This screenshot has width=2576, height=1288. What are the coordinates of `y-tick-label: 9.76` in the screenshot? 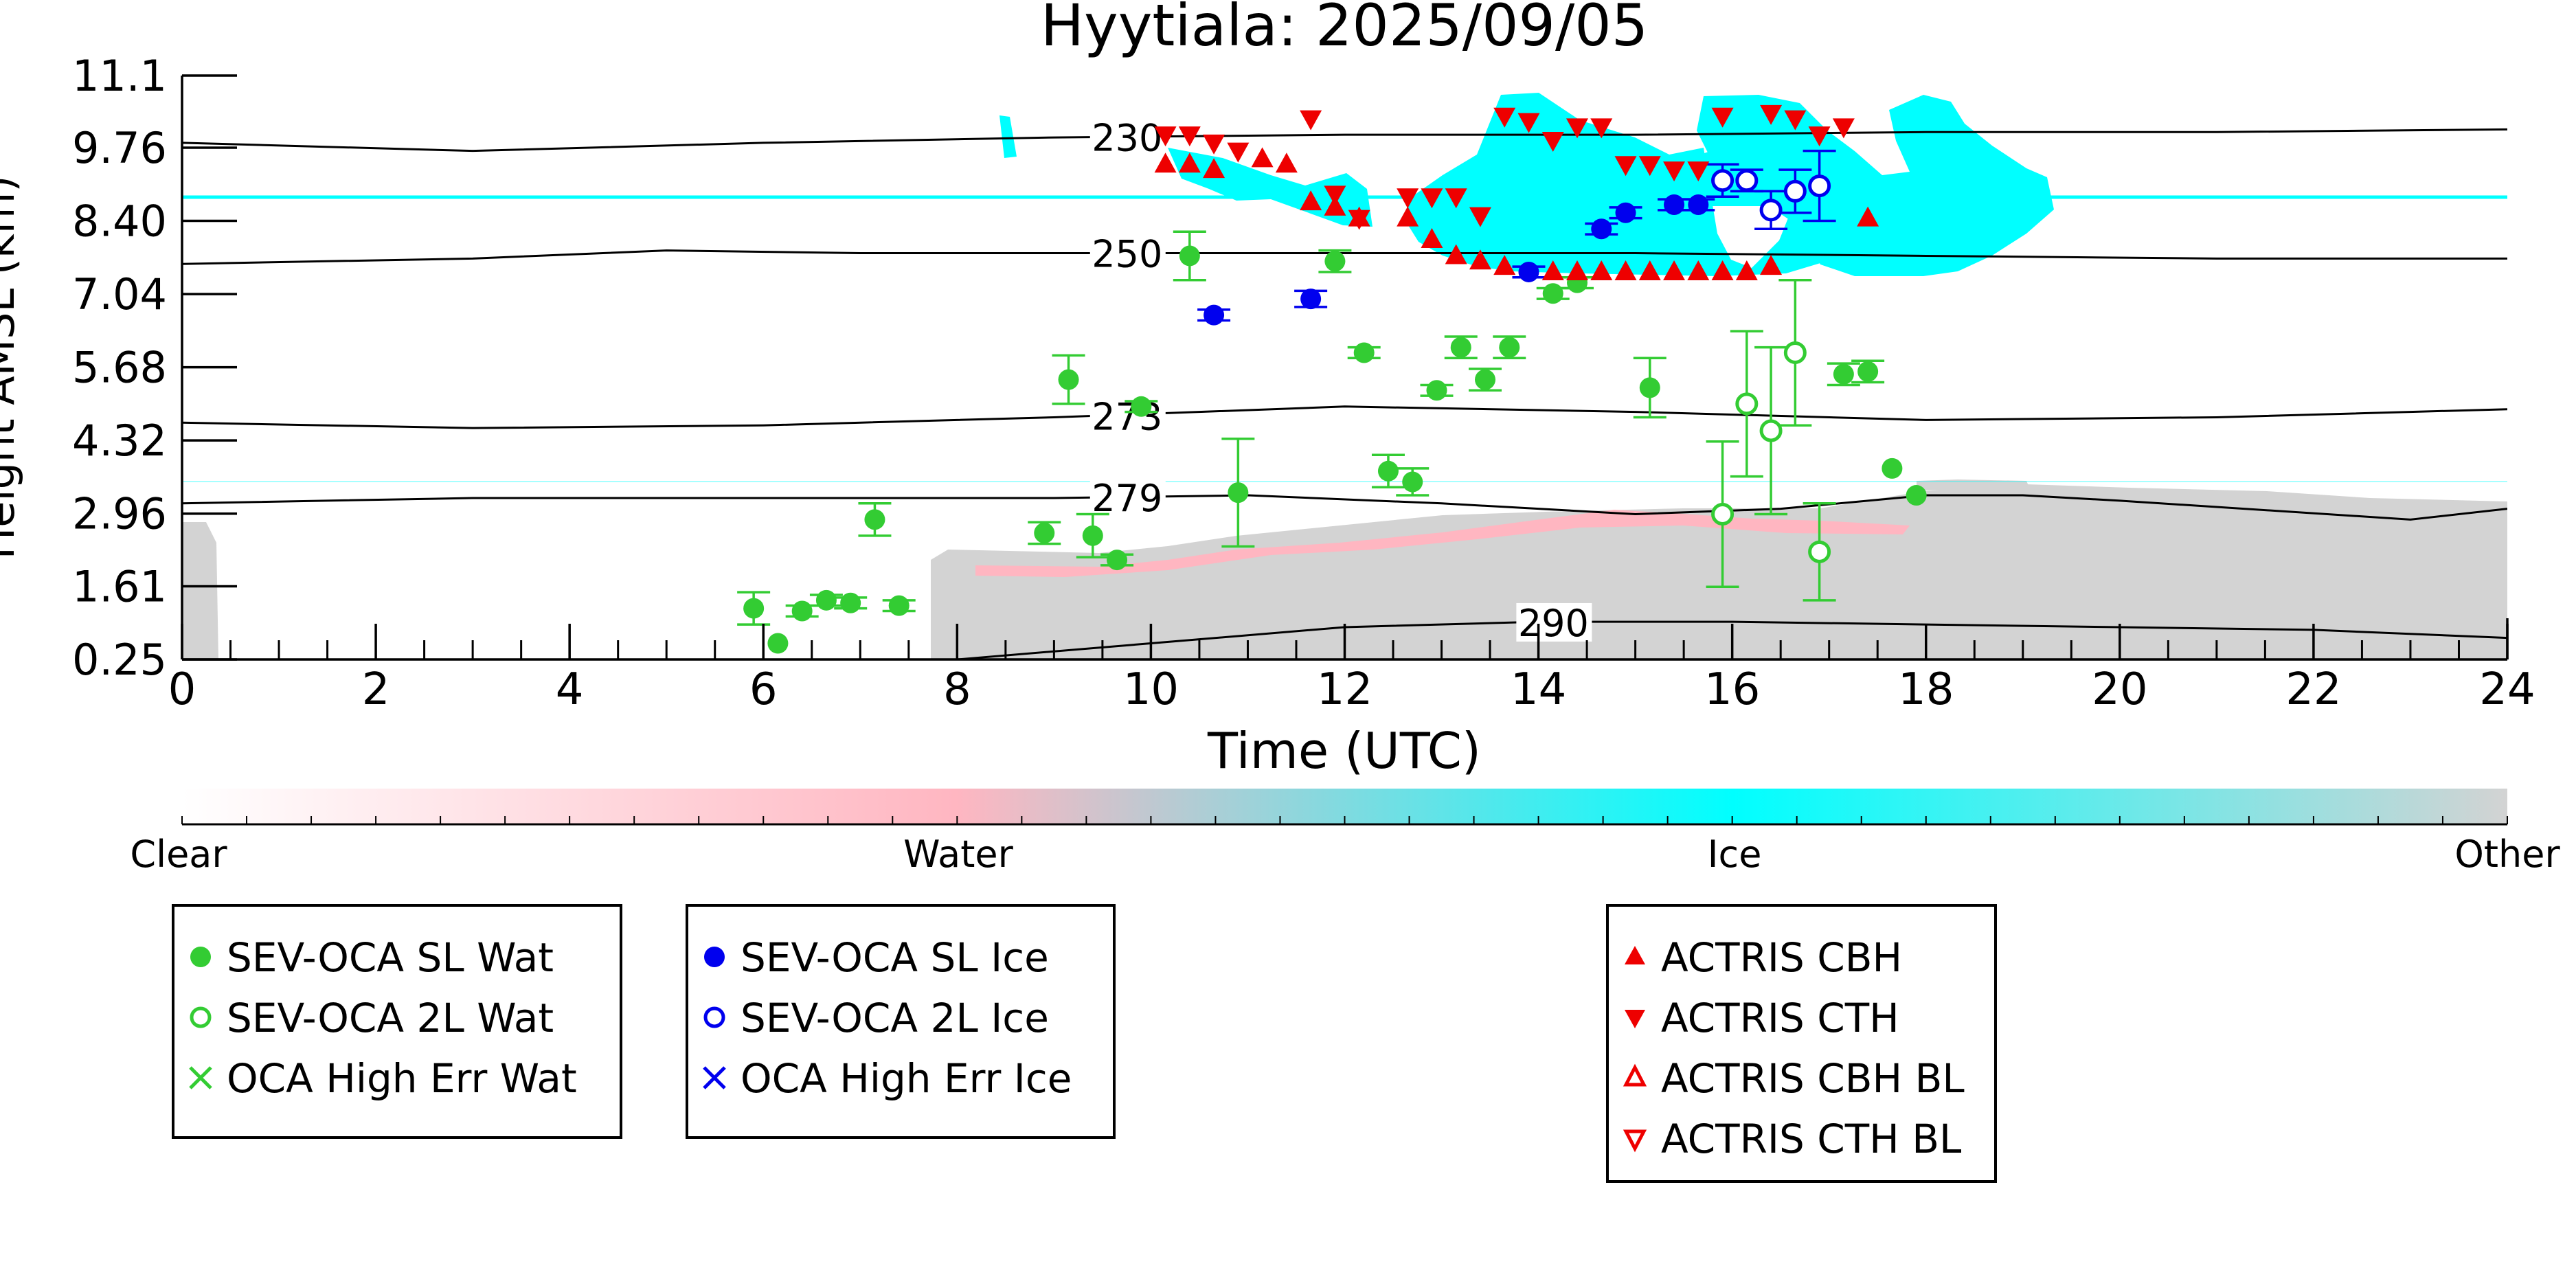 It's located at (119, 148).